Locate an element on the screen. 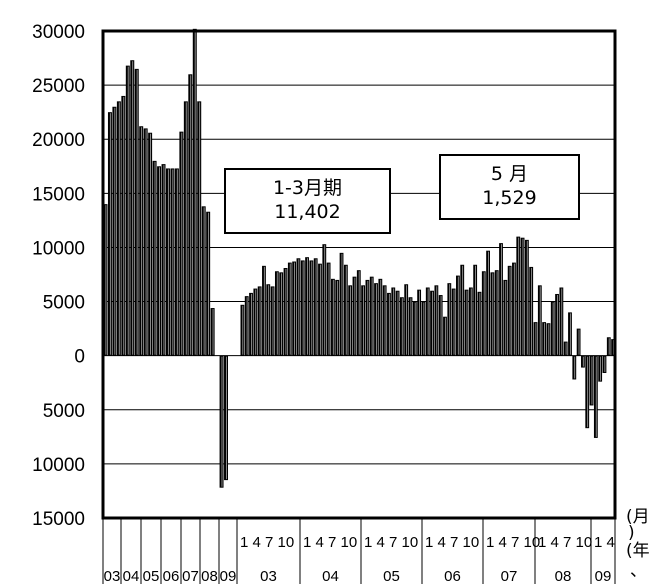  annual-year-label: 09 is located at coordinates (228, 576).